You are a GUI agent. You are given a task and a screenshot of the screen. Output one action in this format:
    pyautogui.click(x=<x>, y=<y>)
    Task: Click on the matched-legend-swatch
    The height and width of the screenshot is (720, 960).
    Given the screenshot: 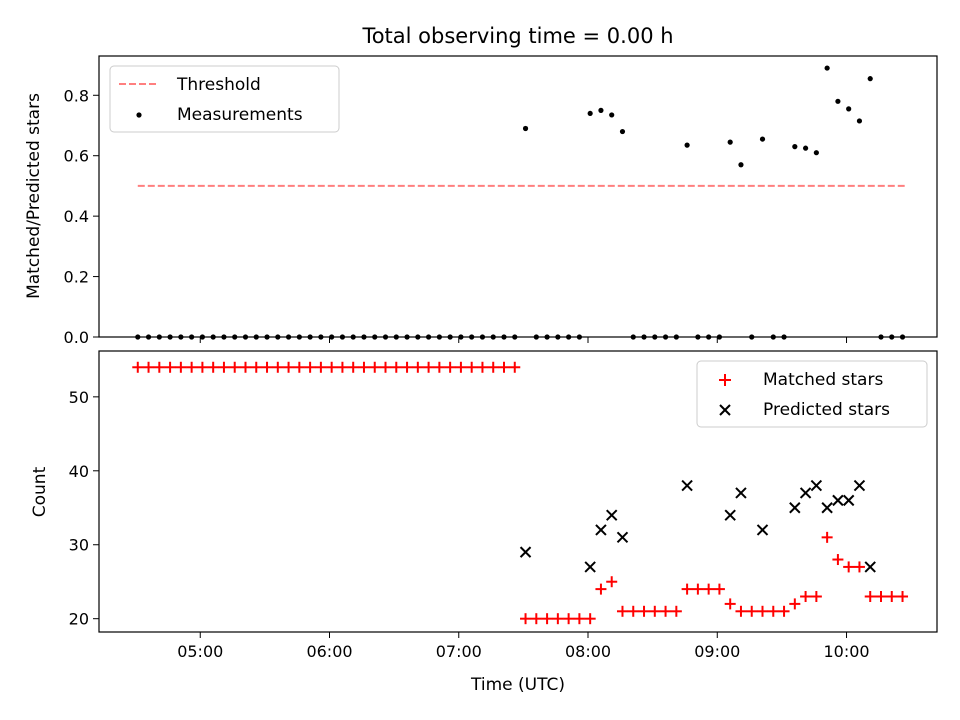 What is the action you would take?
    pyautogui.click(x=725, y=380)
    